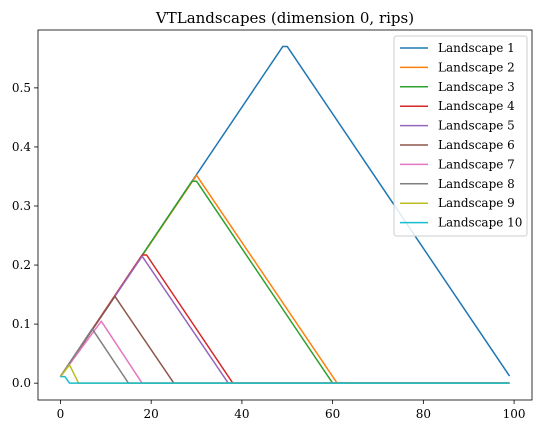 The width and height of the screenshot is (543, 432). I want to click on legend-label: Landscape 4, so click(476, 106).